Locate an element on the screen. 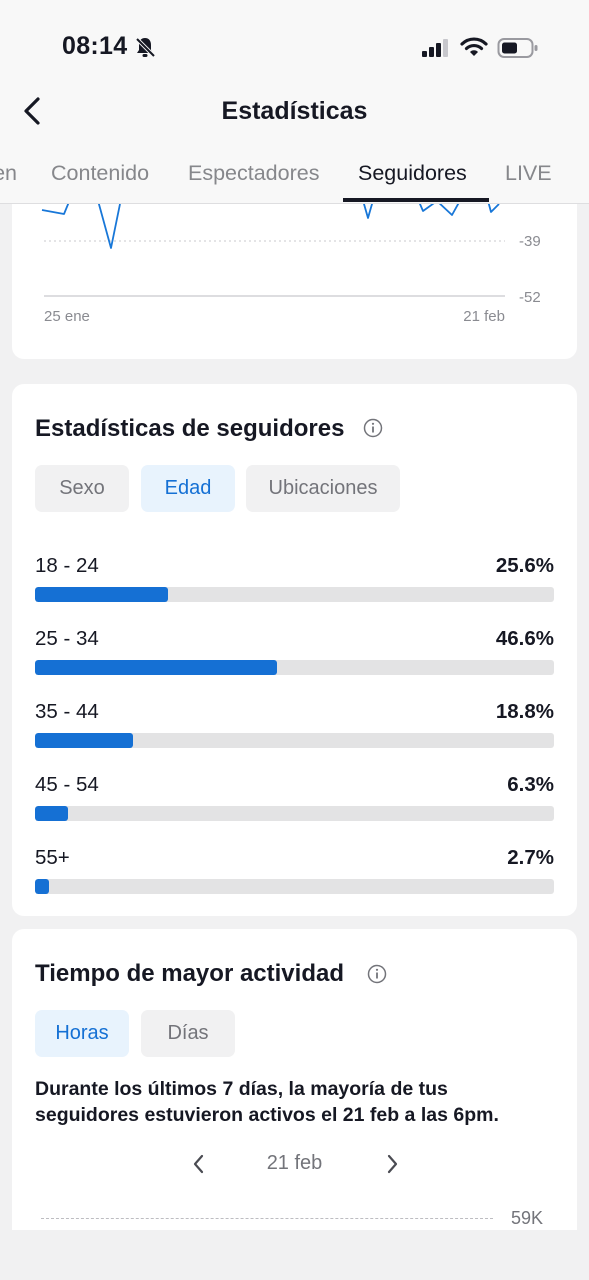 The image size is (589, 1280). age-group-percent: 25.6% is located at coordinates (524, 565).